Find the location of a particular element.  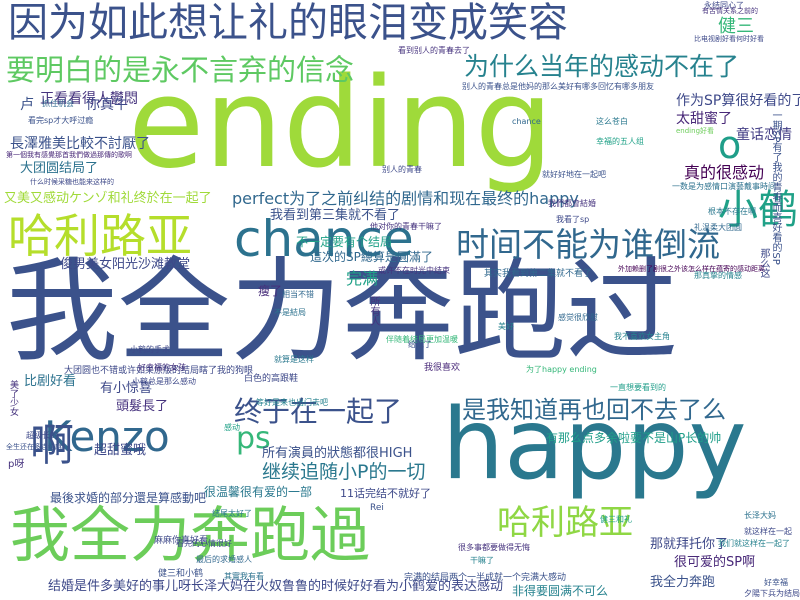

word-sp-youth-vertical: 一期SP有了我的青春而喜好看的SP is located at coordinates (775, 187).